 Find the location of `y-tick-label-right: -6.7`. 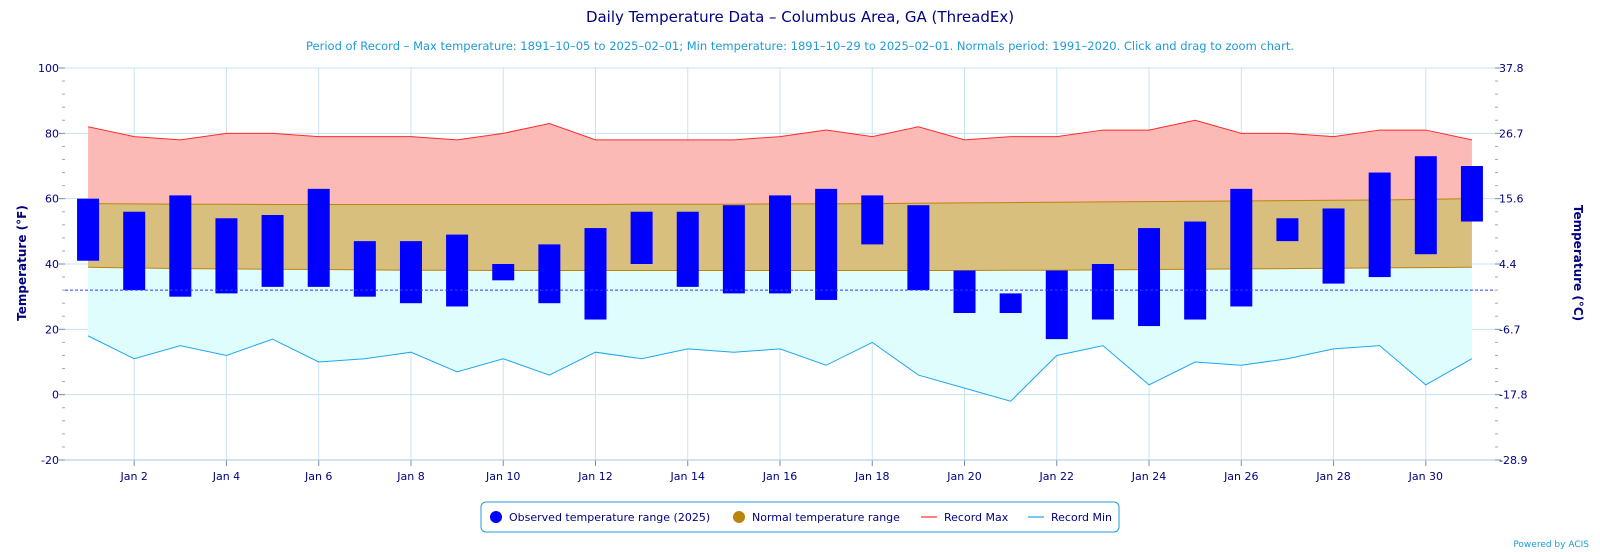

y-tick-label-right: -6.7 is located at coordinates (1509, 329).